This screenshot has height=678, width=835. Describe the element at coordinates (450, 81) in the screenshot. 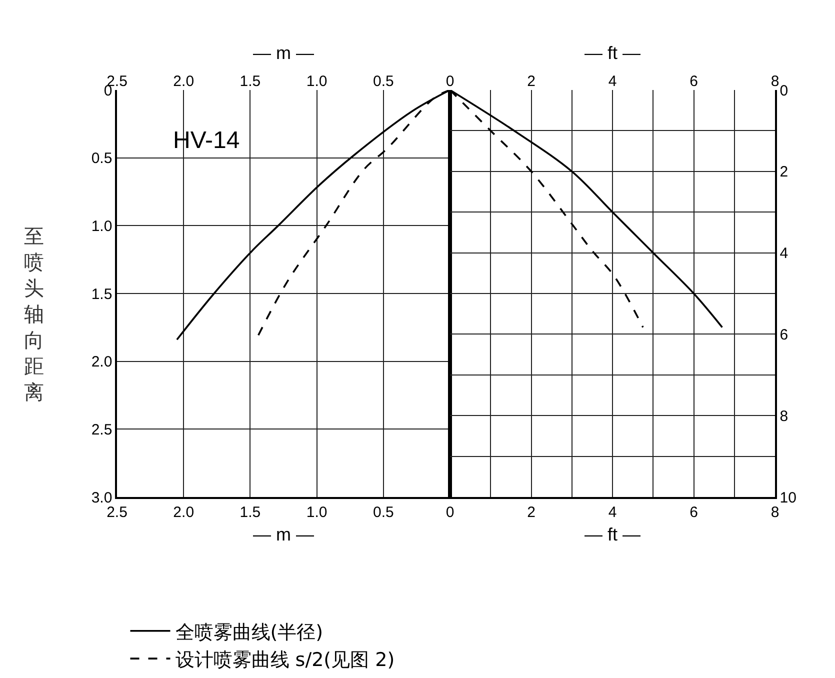

I see `x-tick-label: 0` at that location.